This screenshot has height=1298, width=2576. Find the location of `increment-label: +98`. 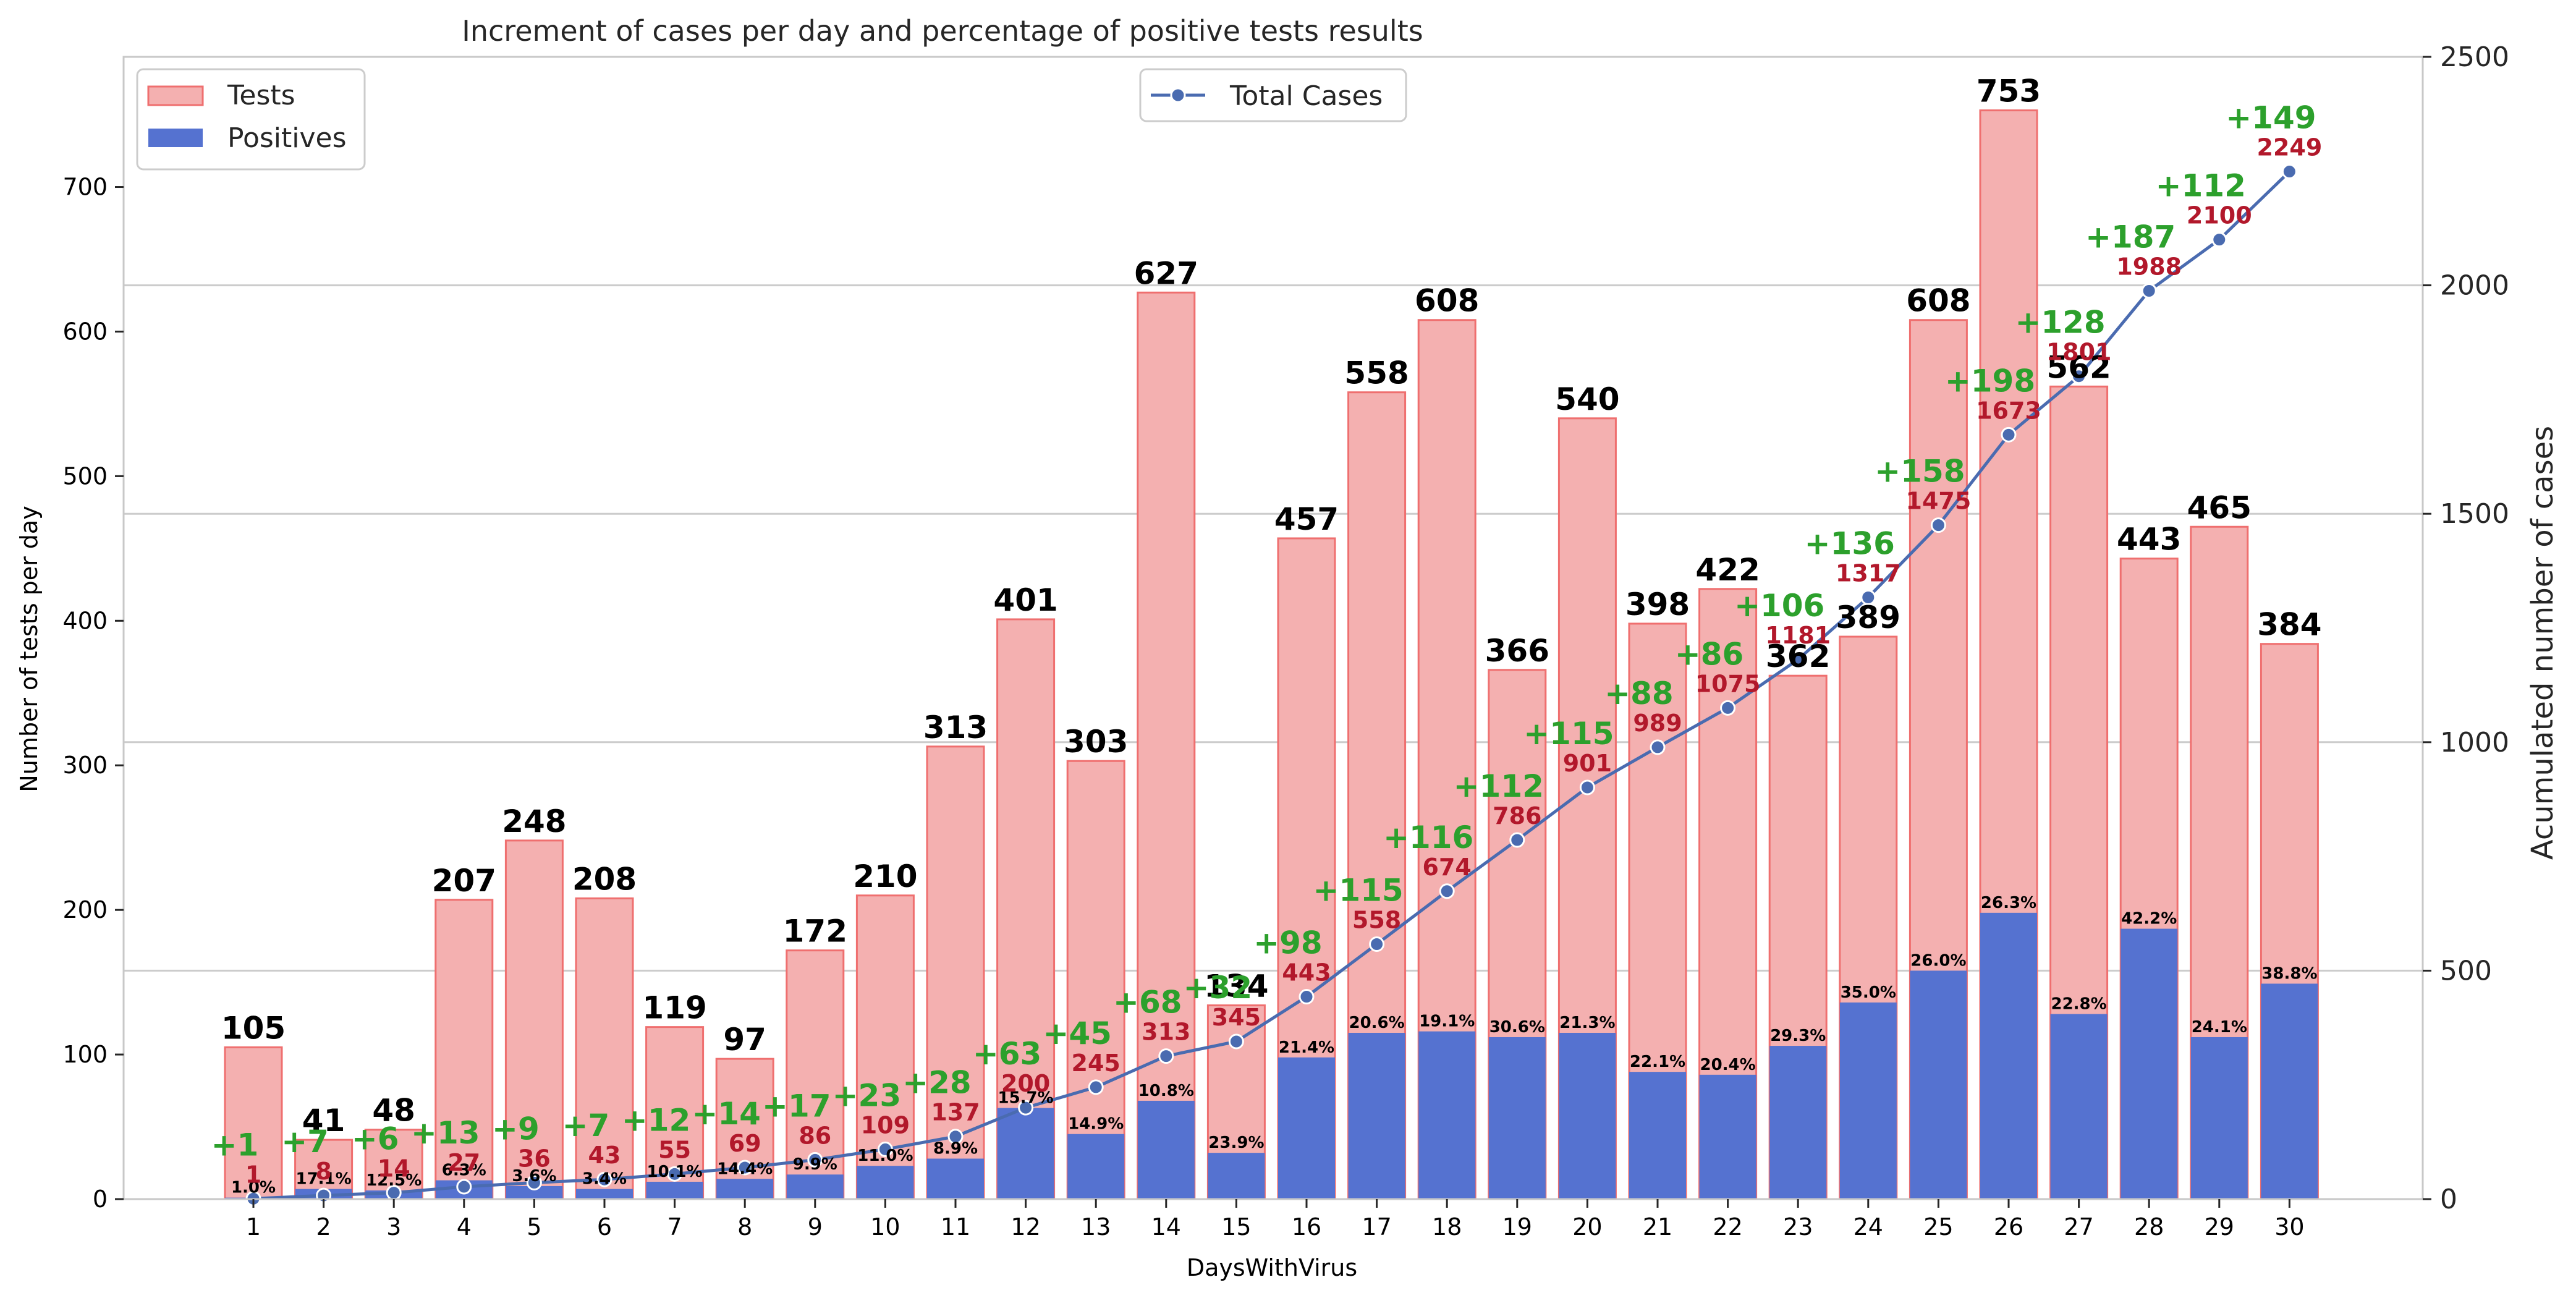

increment-label: +98 is located at coordinates (1287, 943).